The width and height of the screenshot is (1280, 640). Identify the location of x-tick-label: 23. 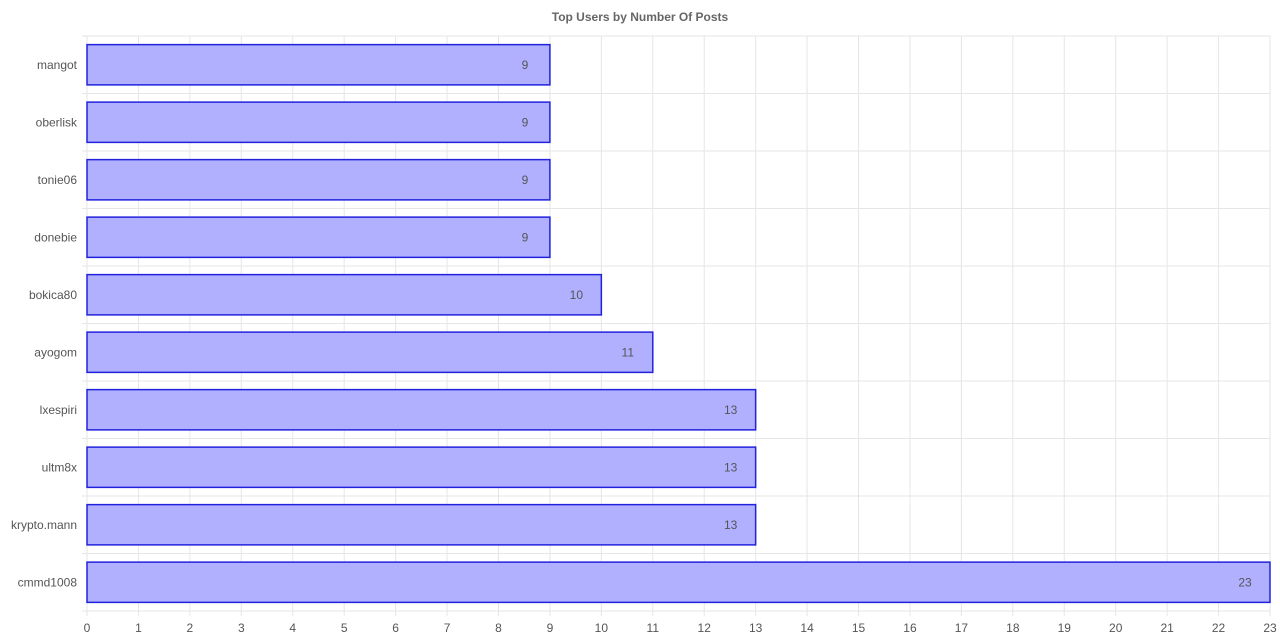
(1270, 628).